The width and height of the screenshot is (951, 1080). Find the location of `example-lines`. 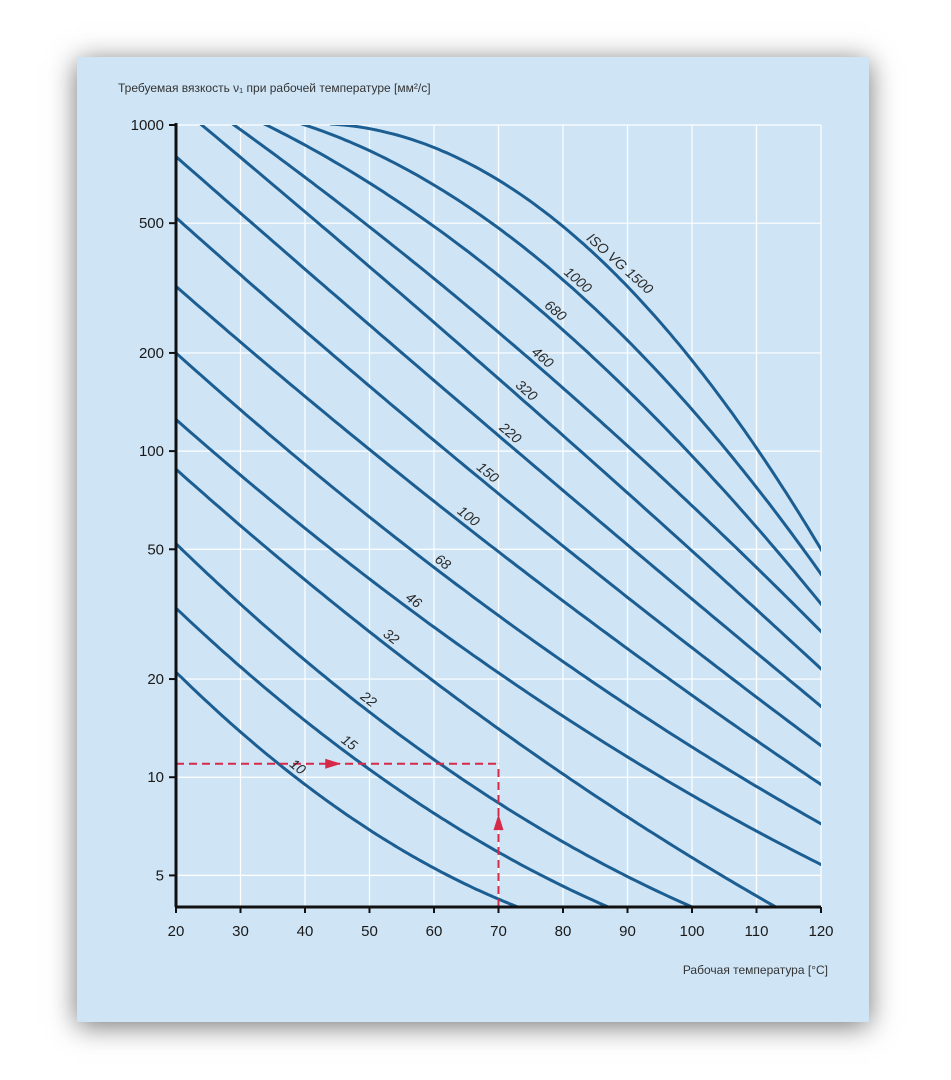

example-lines is located at coordinates (340, 832).